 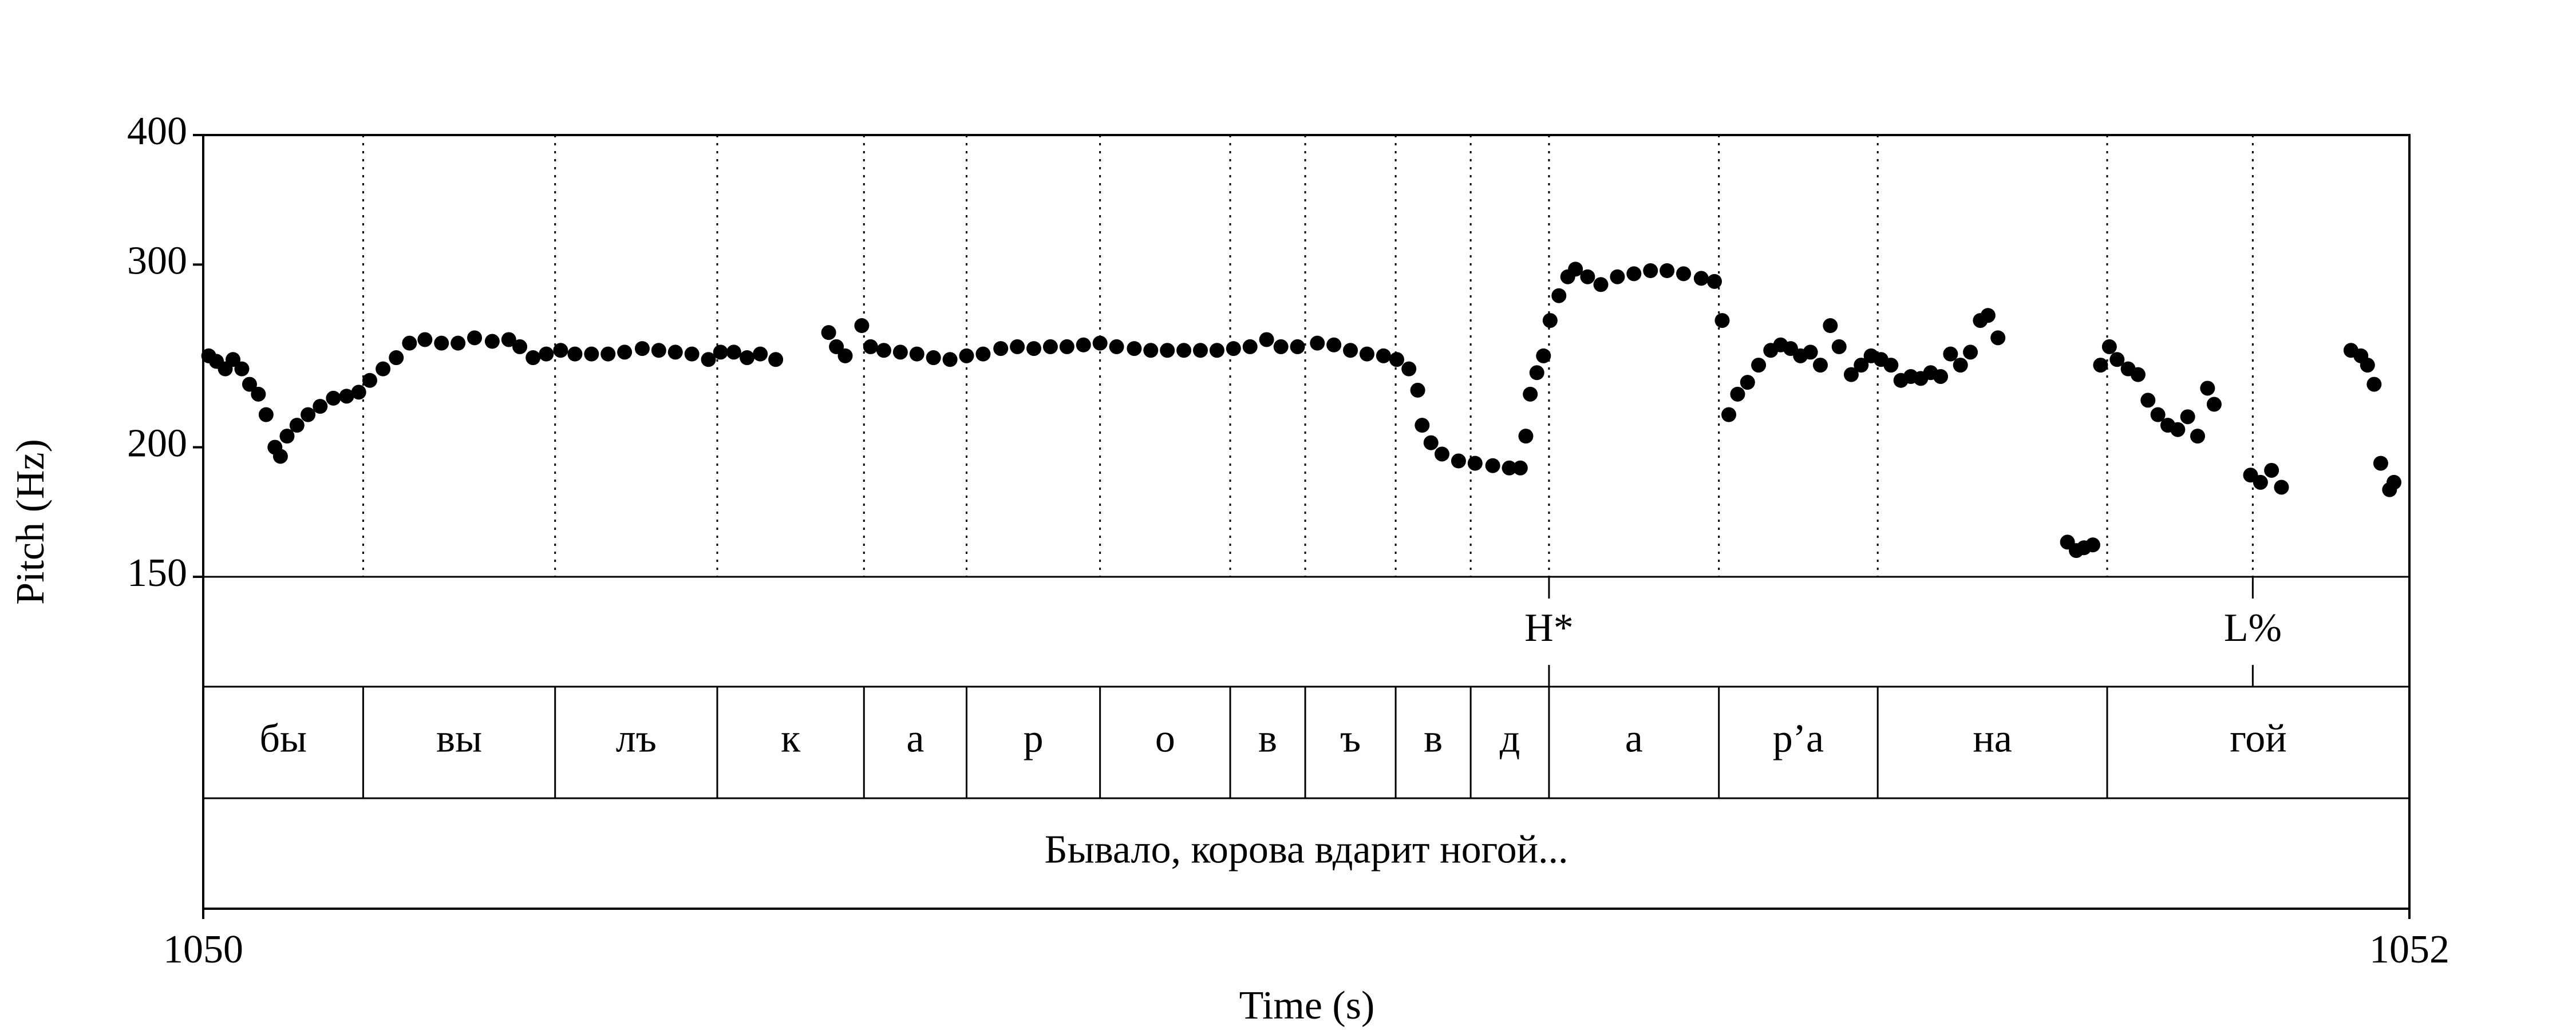 What do you see at coordinates (459, 739) in the screenshot?
I see `syllable-label: вы` at bounding box center [459, 739].